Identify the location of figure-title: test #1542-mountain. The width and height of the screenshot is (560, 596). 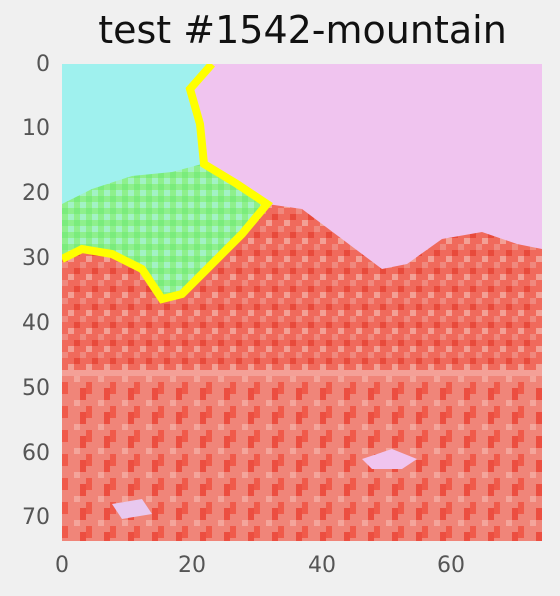
(302, 30).